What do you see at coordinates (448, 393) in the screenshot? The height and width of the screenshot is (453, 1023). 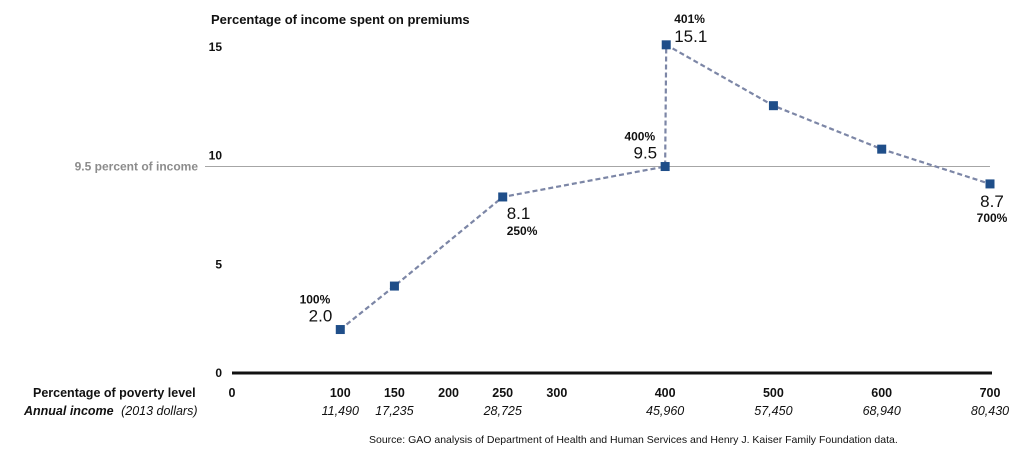 I see `x-tick-label: 200` at bounding box center [448, 393].